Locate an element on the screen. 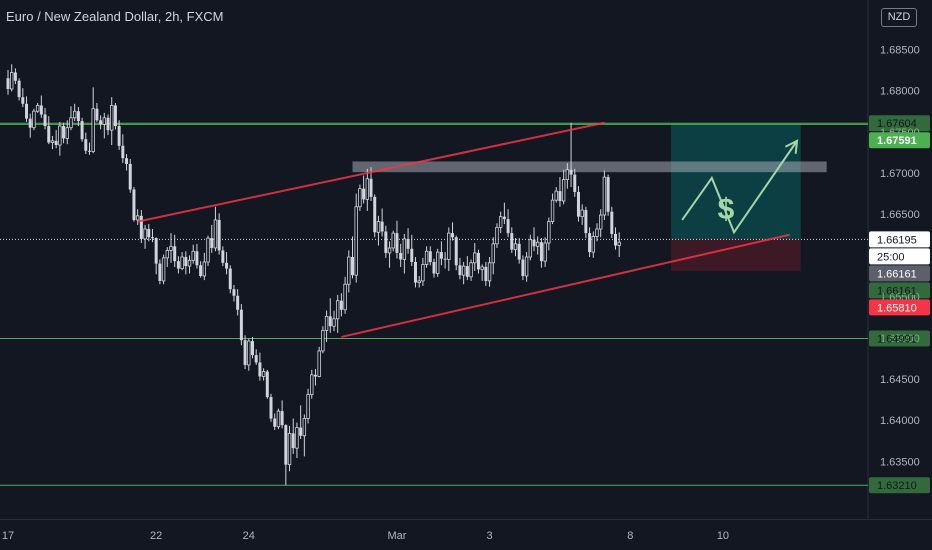 This screenshot has width=932, height=550. time-tick-label: 8 is located at coordinates (630, 536).